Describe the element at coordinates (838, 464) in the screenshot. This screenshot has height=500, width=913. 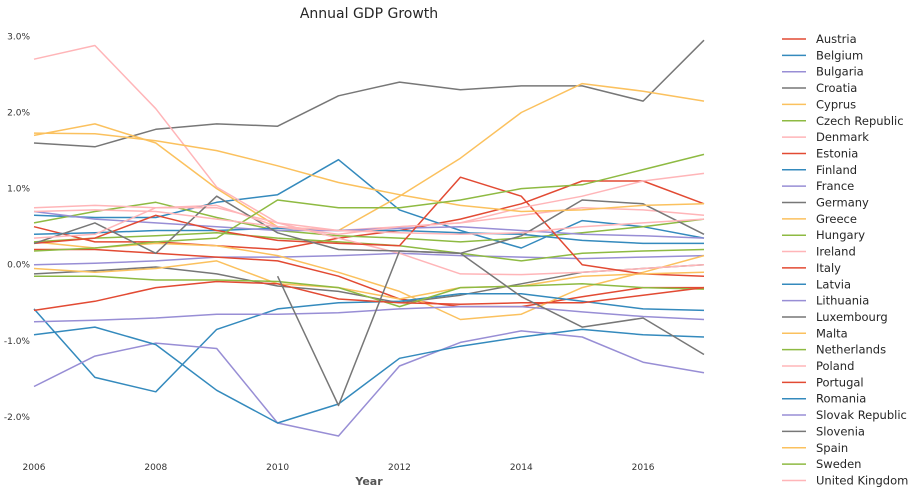
I see `legend-label-sweden: Sweden` at that location.